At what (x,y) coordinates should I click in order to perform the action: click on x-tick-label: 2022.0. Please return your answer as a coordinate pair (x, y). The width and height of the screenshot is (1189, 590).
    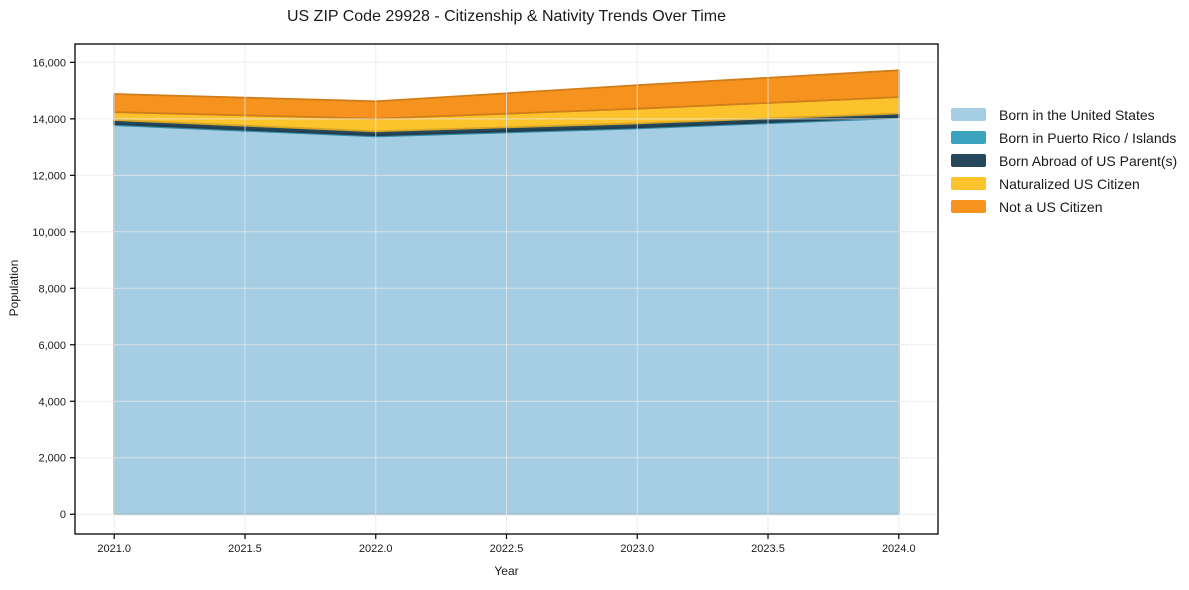
    Looking at the image, I should click on (376, 549).